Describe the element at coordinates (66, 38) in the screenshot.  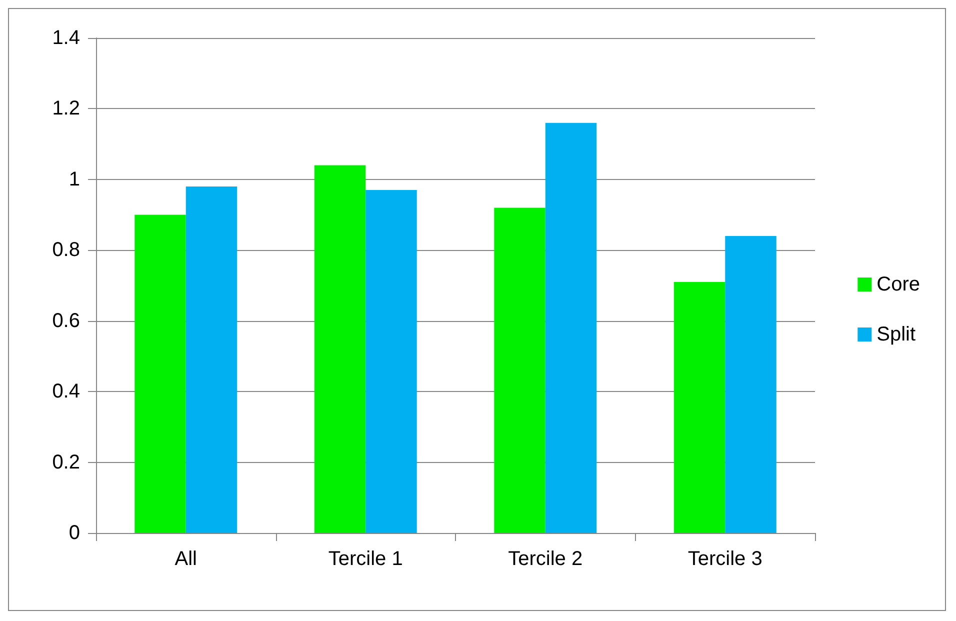
I see `y-tick-label: 1.4` at that location.